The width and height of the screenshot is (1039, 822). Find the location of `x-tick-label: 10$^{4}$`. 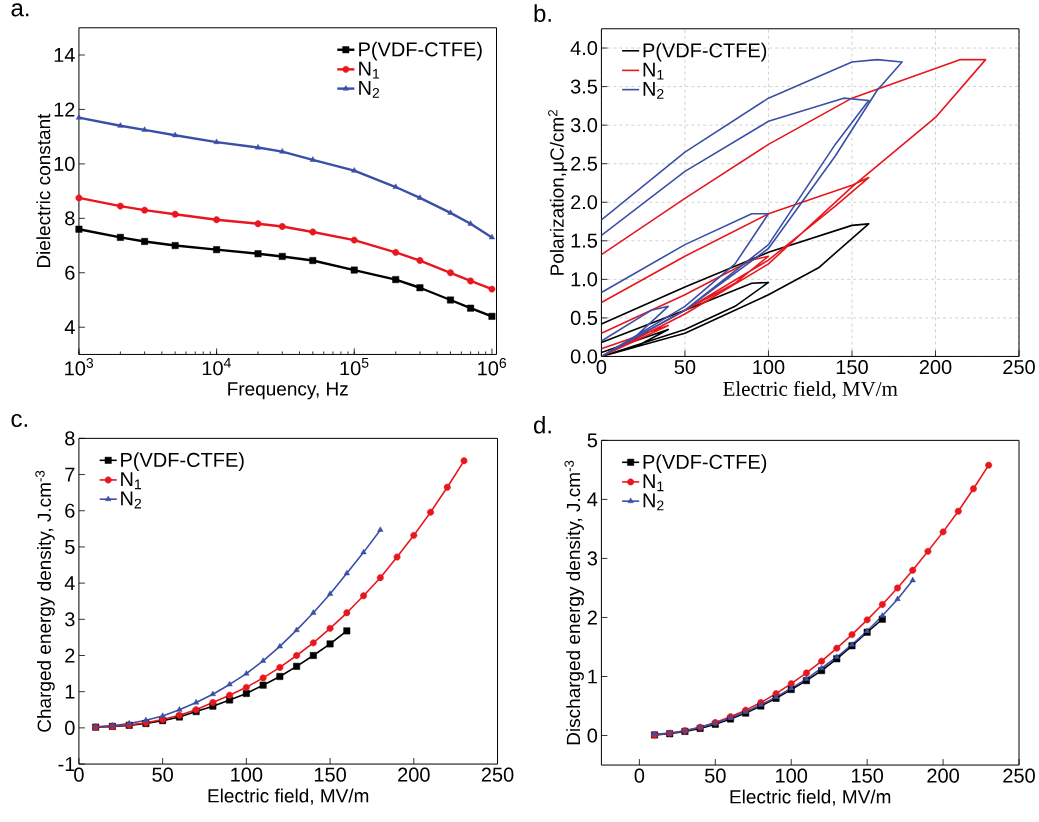

x-tick-label: 10$^{4}$ is located at coordinates (216, 366).